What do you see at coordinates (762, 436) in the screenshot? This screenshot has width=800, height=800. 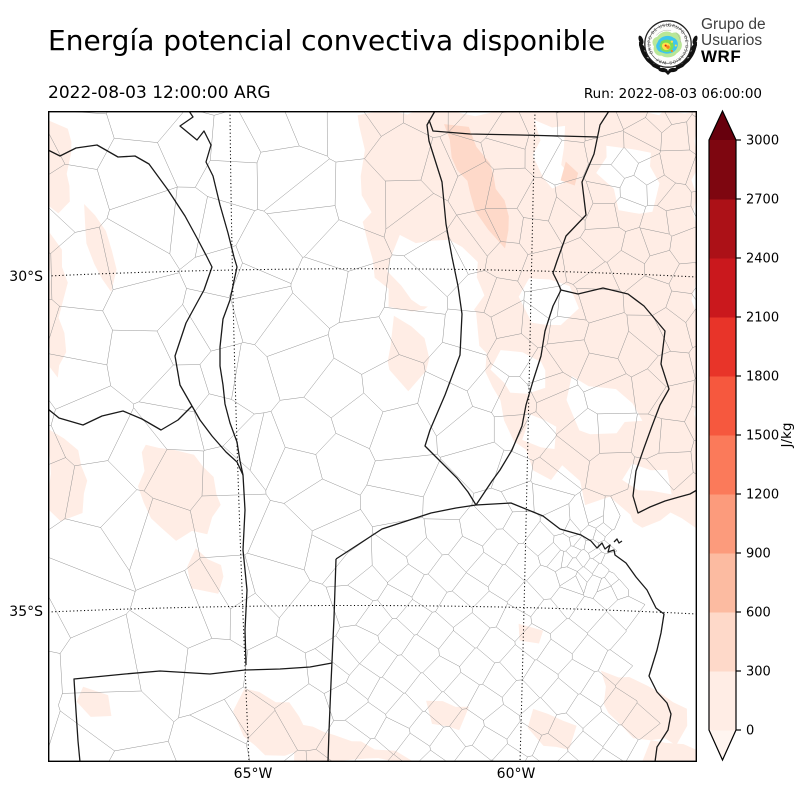 I see `colorbar-tick-label: 1500` at bounding box center [762, 436].